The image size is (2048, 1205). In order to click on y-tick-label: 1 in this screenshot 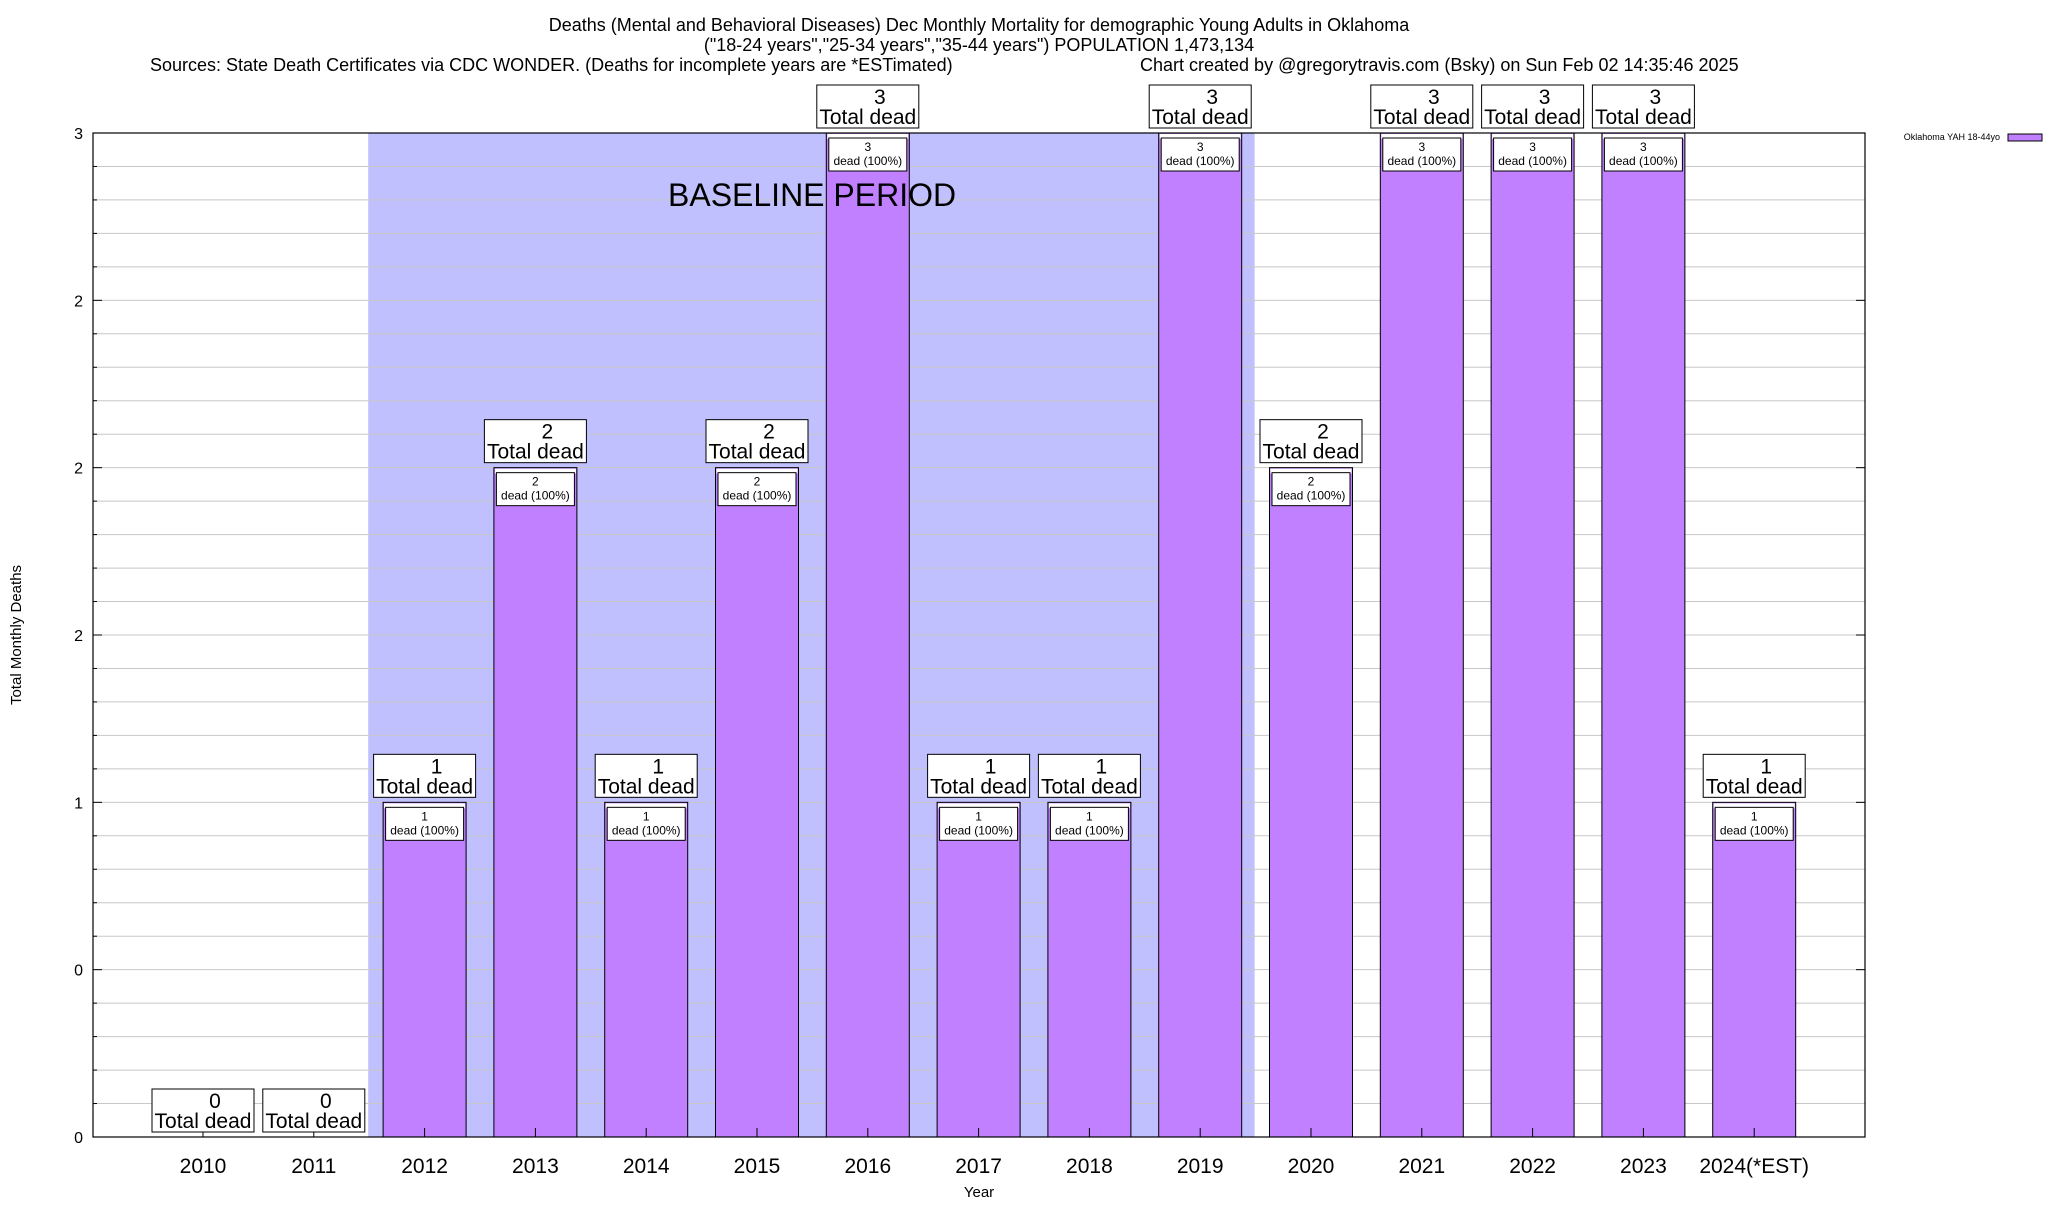, I will do `click(78, 803)`.